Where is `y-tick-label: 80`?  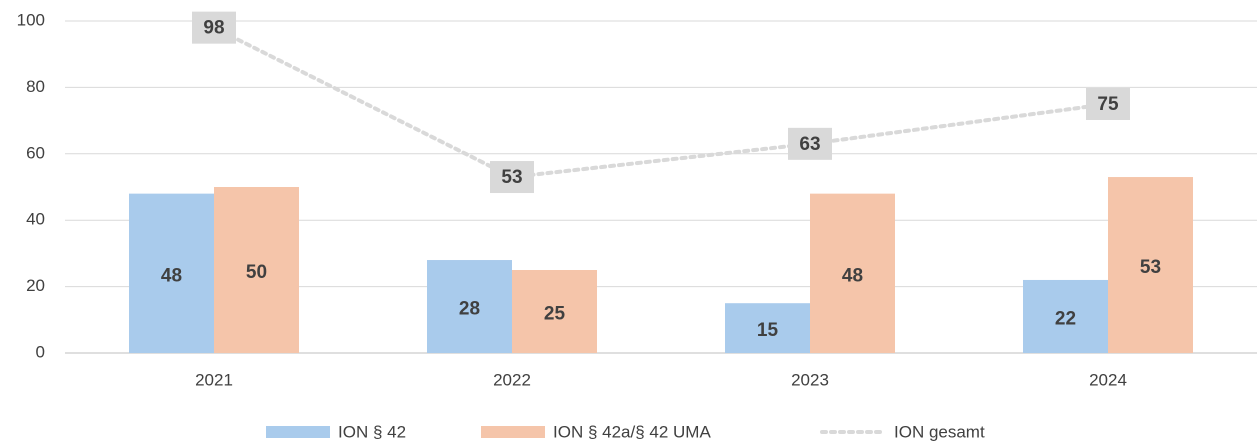 y-tick-label: 80 is located at coordinates (35, 86).